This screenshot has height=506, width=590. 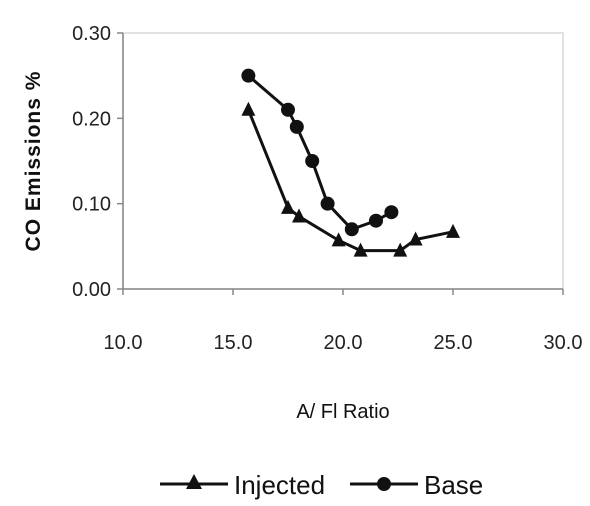 I want to click on legend: Injected Base, so click(x=321, y=485).